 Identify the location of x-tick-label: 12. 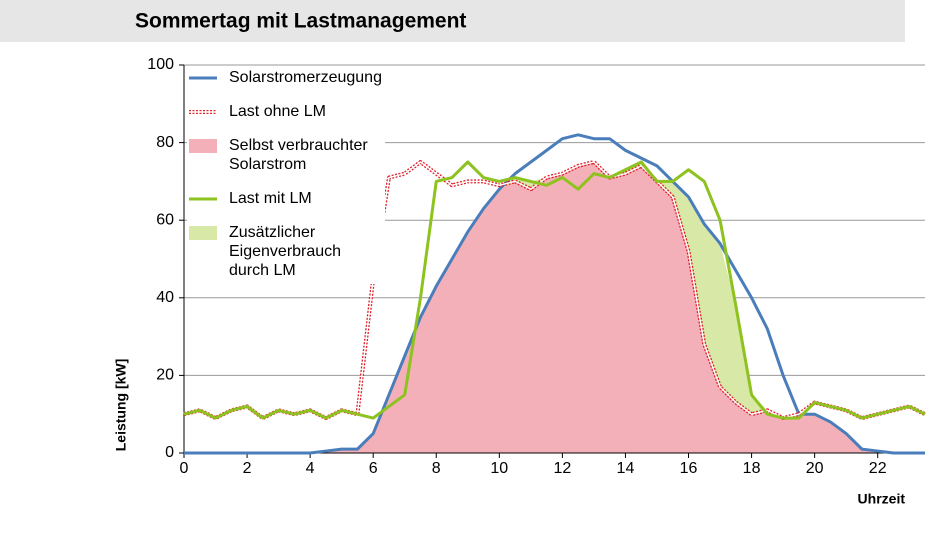
(562, 468).